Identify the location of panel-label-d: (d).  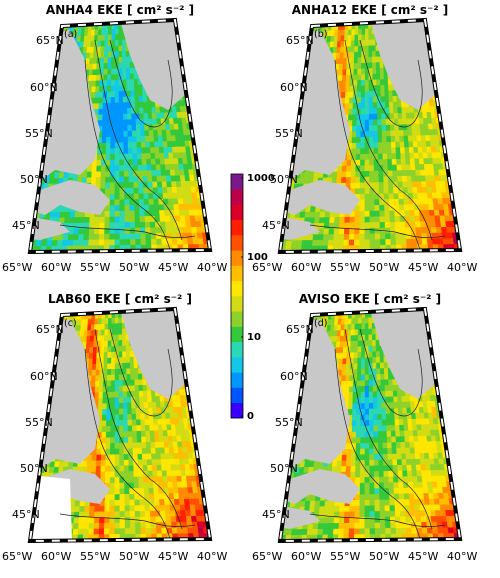
(320, 323).